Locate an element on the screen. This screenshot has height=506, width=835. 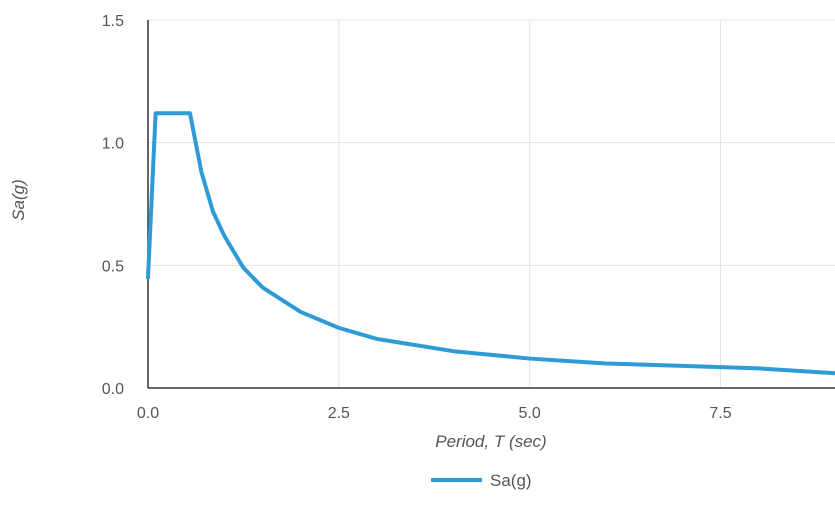
x-axis-title: Period, T (sec) is located at coordinates (490, 441).